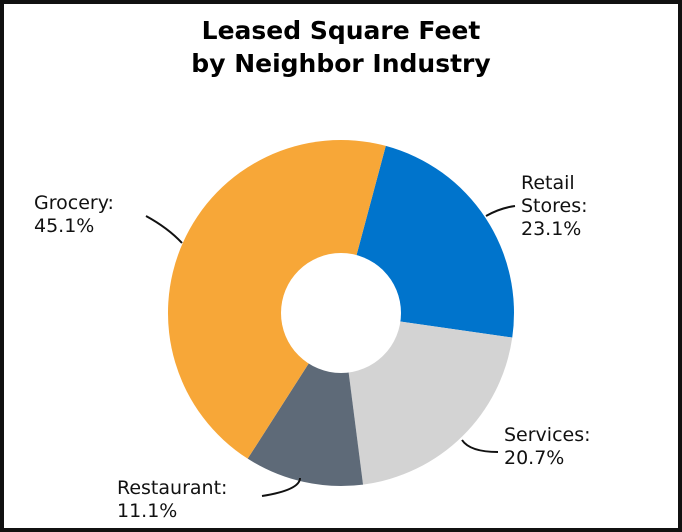 The image size is (682, 532). Describe the element at coordinates (551, 229) in the screenshot. I see `label-retail-value: 23.1%` at that location.